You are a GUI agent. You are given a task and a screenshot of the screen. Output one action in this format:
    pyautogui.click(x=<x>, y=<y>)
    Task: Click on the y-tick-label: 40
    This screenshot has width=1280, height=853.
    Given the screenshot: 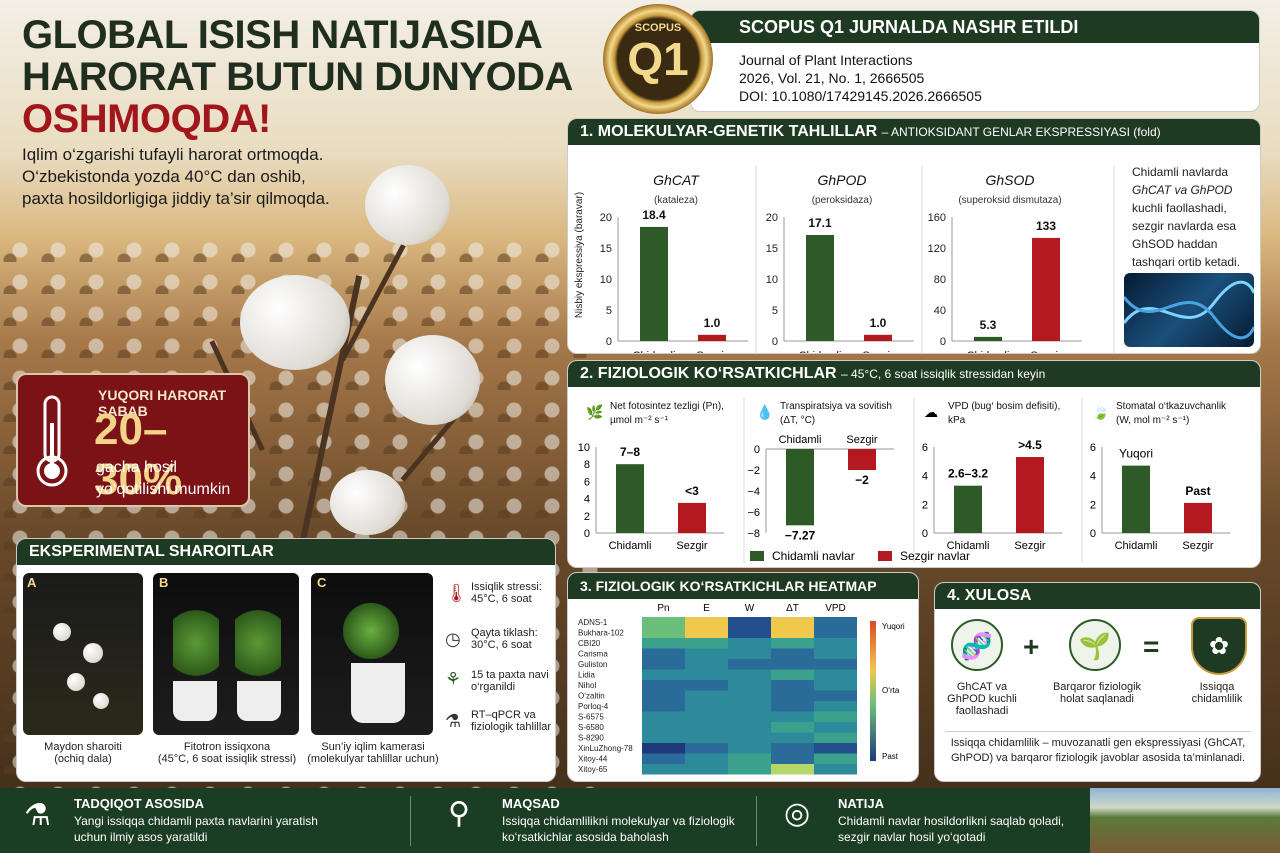 What is the action you would take?
    pyautogui.click(x=940, y=311)
    